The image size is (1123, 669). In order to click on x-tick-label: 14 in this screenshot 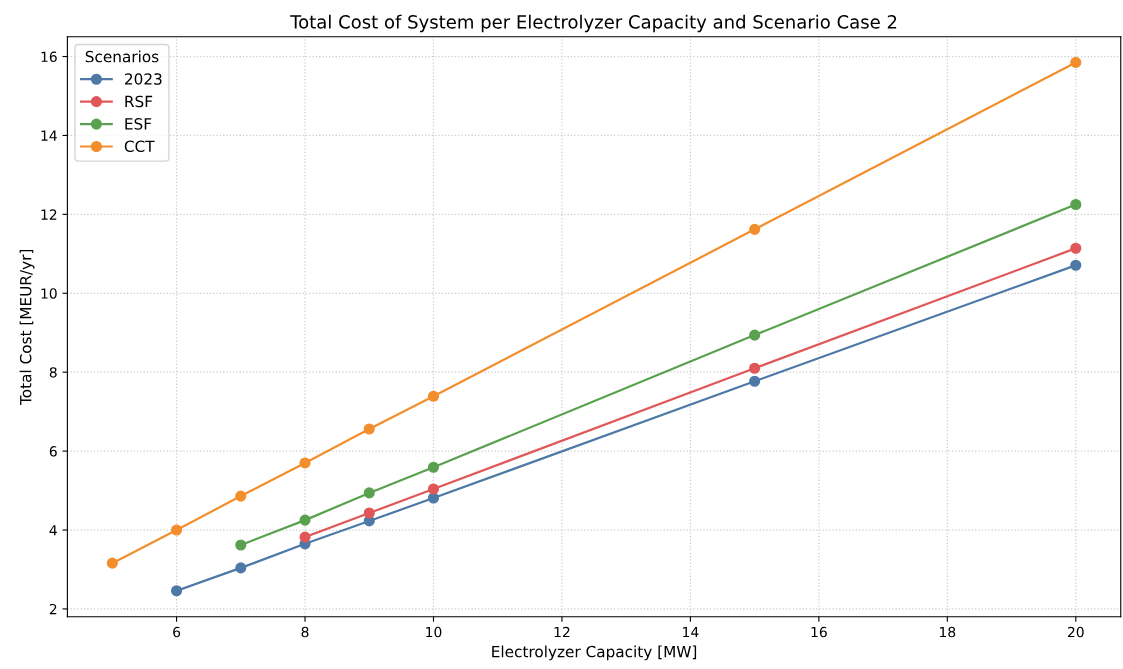, I will do `click(691, 632)`.